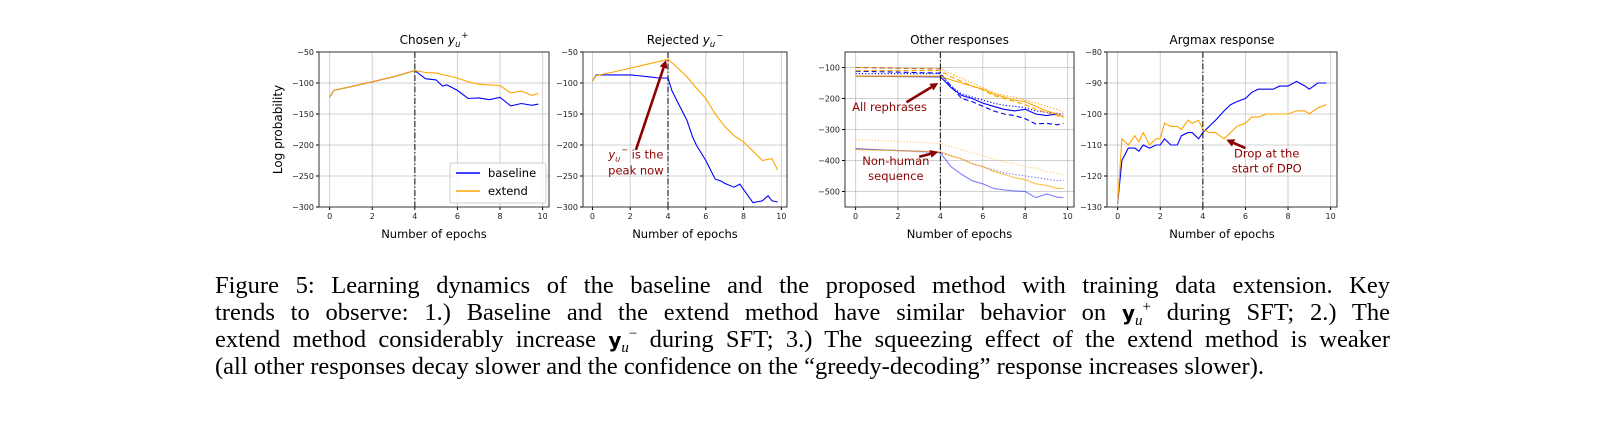 This screenshot has height=437, width=1618. What do you see at coordinates (512, 173) in the screenshot?
I see `legend-label-baseline: baseline` at bounding box center [512, 173].